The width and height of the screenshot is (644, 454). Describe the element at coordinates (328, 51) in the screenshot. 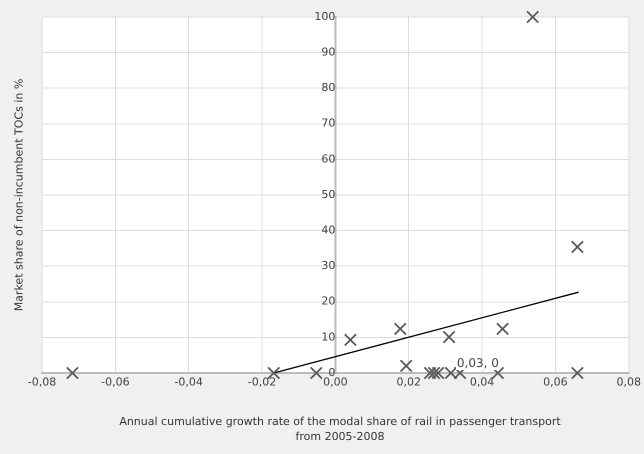

I see `y-tick-label: 90` at that location.